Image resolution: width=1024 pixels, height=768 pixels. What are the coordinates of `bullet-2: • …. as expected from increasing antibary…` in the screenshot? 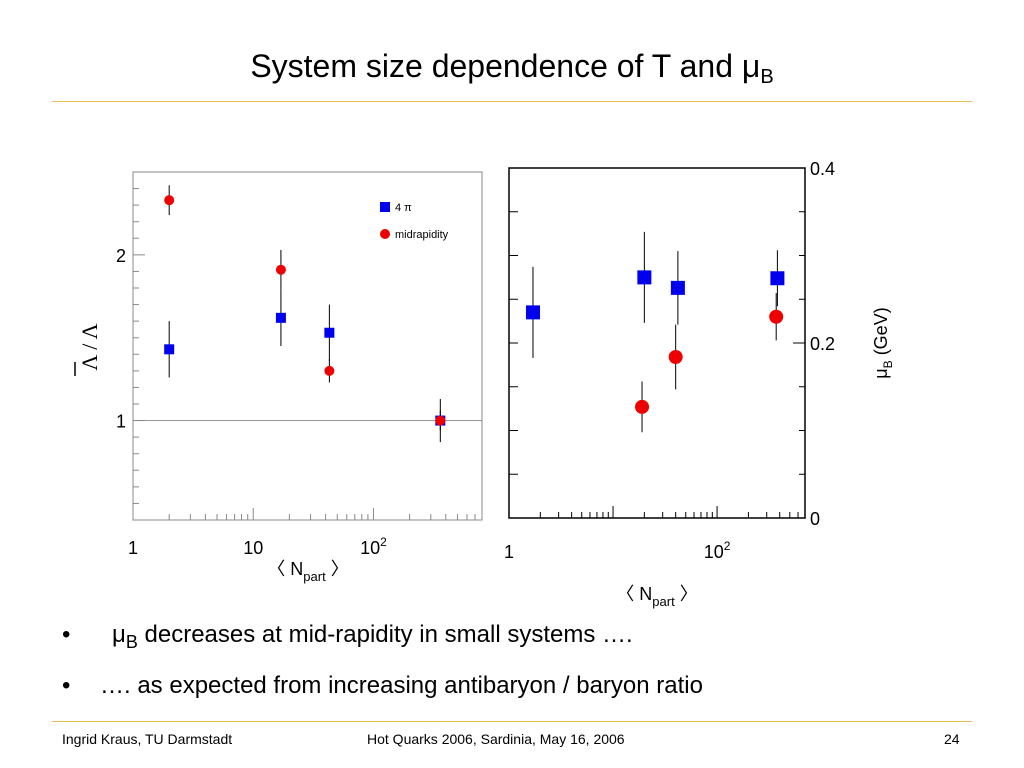 It's located at (382, 686).